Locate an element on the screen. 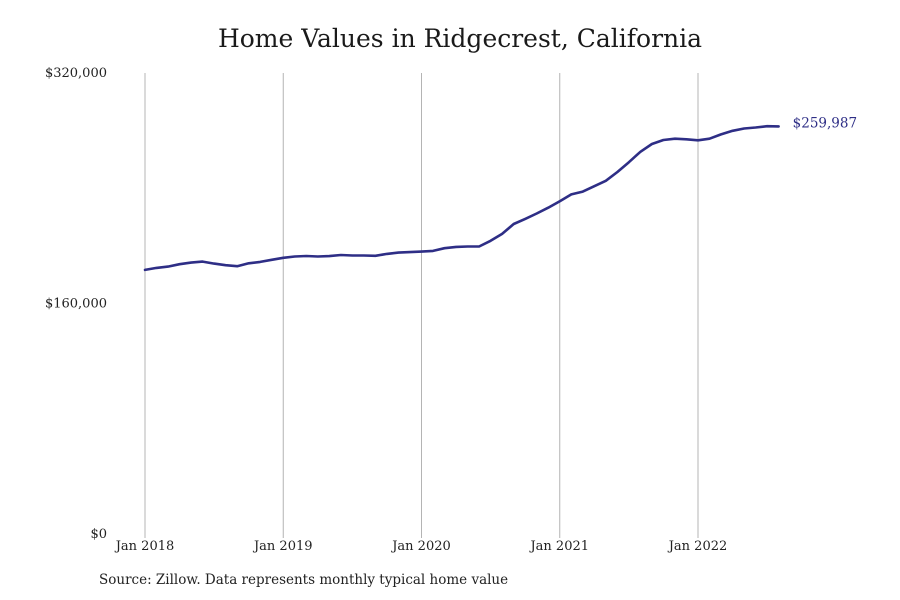 This screenshot has width=900, height=600. x-axis: Jan 2018 Jan 2019 Jan 2020 Jan 2021 Jan 2022 is located at coordinates (421, 546).